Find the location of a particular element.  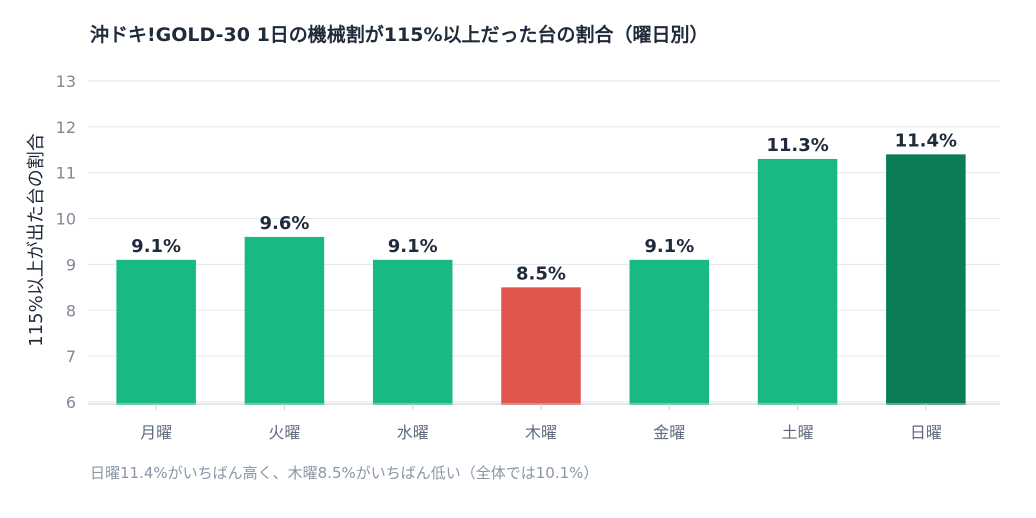

x-tick-label: 土曜 is located at coordinates (798, 432).